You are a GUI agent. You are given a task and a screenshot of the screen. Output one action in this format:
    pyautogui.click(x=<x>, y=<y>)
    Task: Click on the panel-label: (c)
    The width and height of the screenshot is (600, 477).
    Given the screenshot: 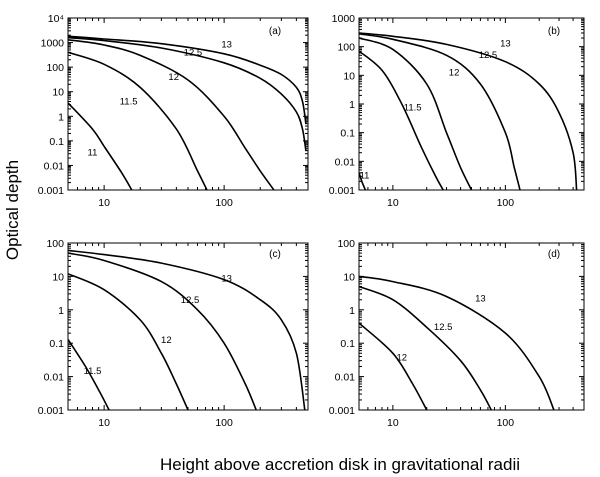 What is the action you would take?
    pyautogui.click(x=275, y=254)
    